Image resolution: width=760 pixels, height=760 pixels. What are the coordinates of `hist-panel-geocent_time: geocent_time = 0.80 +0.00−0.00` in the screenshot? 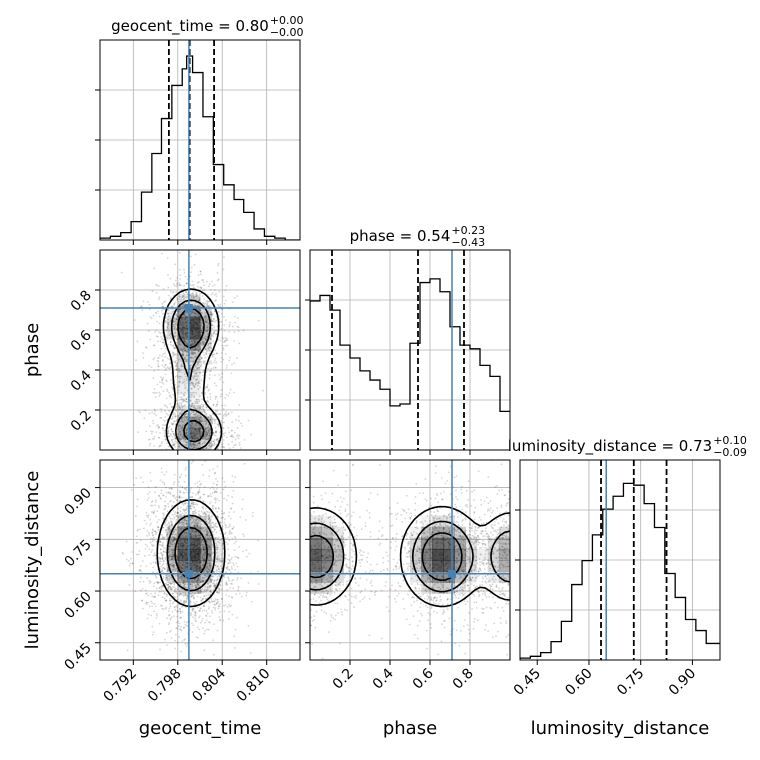 It's located at (199, 127).